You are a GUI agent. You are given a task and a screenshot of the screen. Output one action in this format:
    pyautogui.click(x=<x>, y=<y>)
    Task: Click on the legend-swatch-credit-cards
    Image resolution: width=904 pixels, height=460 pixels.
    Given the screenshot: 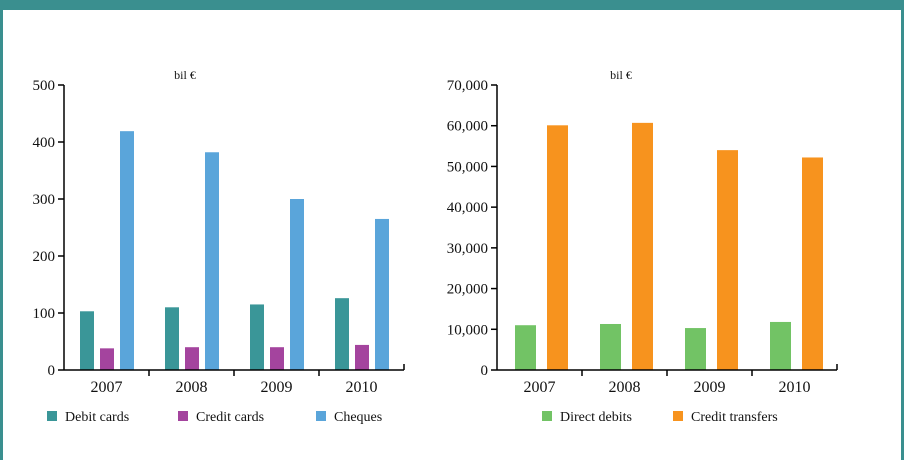 What is the action you would take?
    pyautogui.click(x=183, y=416)
    